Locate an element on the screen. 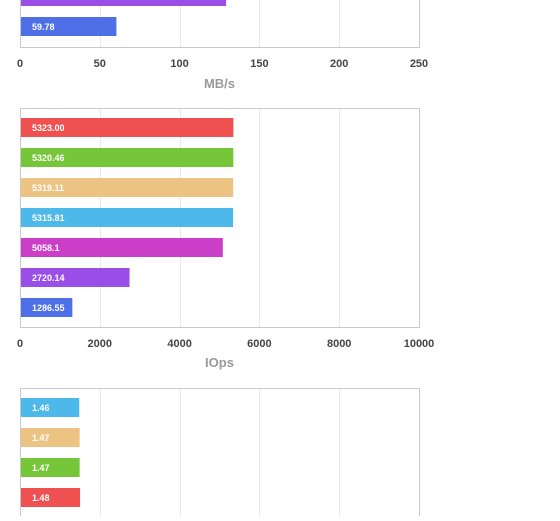  bar-value-label: 5319.11 is located at coordinates (48, 188).